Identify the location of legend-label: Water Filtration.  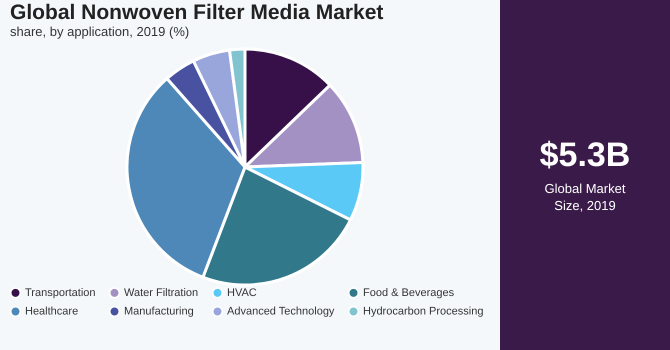
(161, 292).